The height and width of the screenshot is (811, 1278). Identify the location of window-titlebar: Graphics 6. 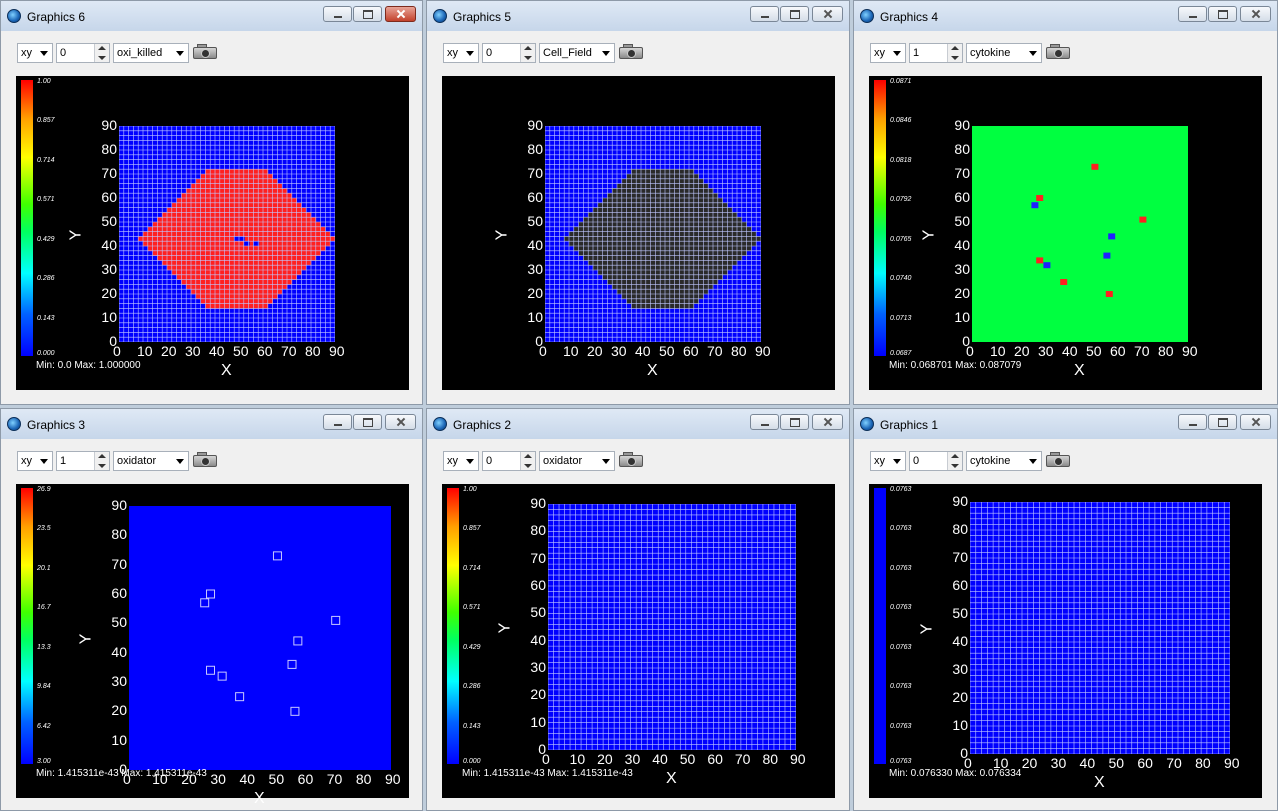
(211, 16).